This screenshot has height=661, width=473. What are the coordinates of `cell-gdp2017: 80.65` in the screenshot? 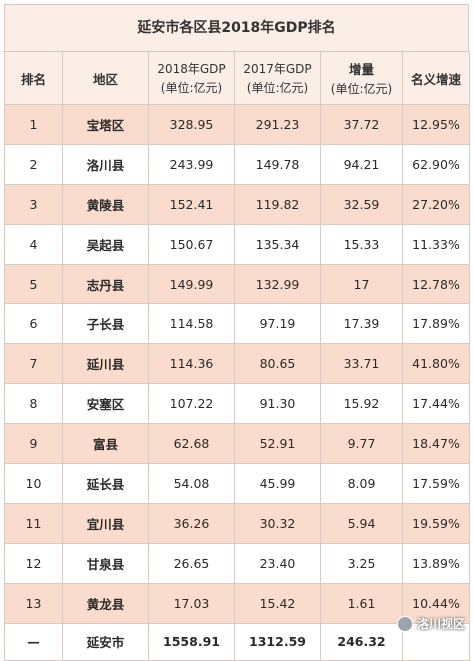 It's located at (277, 364).